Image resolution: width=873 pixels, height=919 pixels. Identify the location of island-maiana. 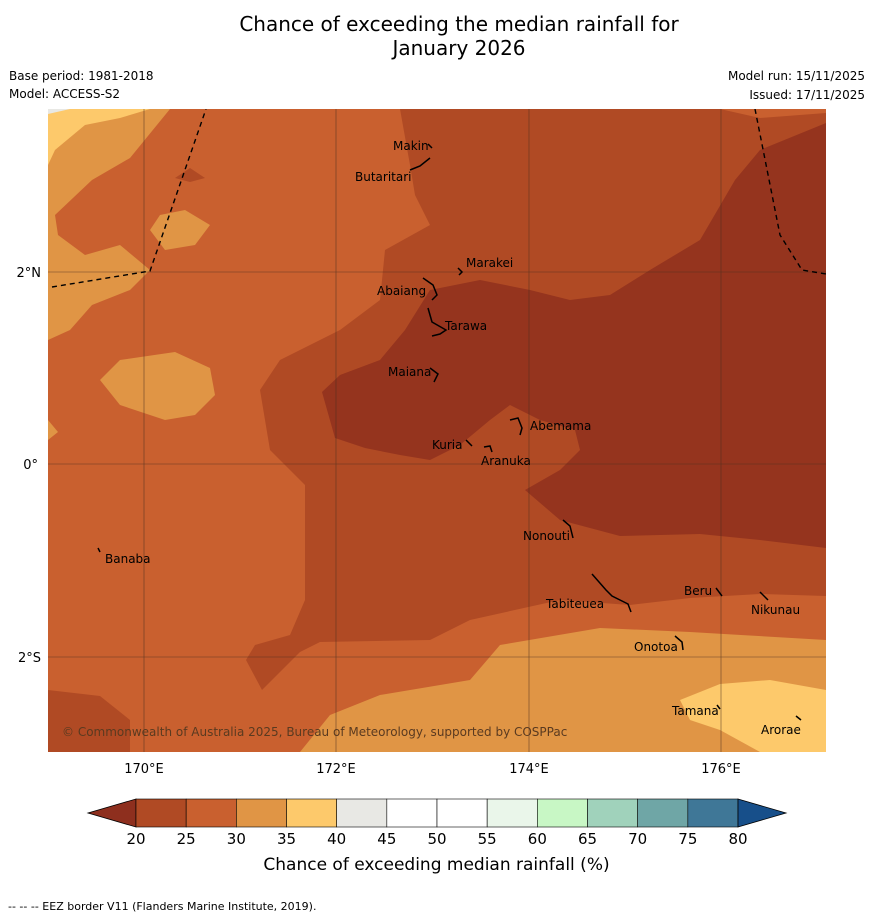
(434, 375).